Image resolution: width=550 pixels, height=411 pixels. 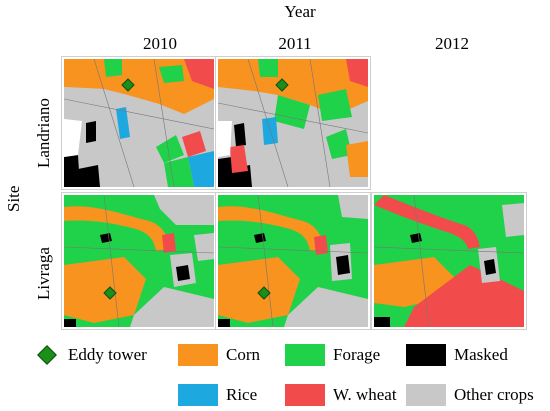 I want to click on legend-item-wheat: W. wheat, so click(x=341, y=395).